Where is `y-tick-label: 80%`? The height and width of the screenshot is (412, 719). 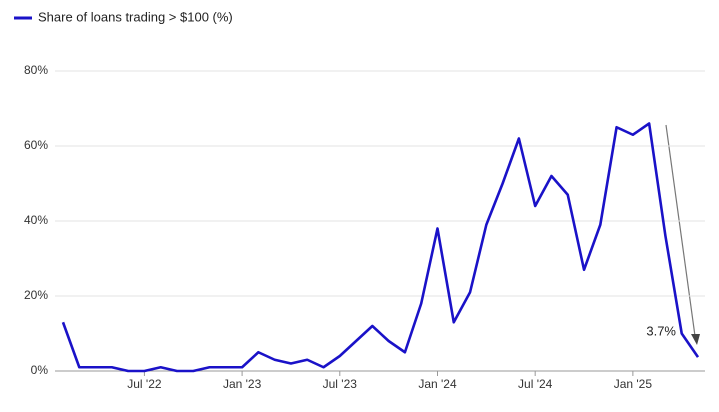
y-tick-label: 80% is located at coordinates (36, 70).